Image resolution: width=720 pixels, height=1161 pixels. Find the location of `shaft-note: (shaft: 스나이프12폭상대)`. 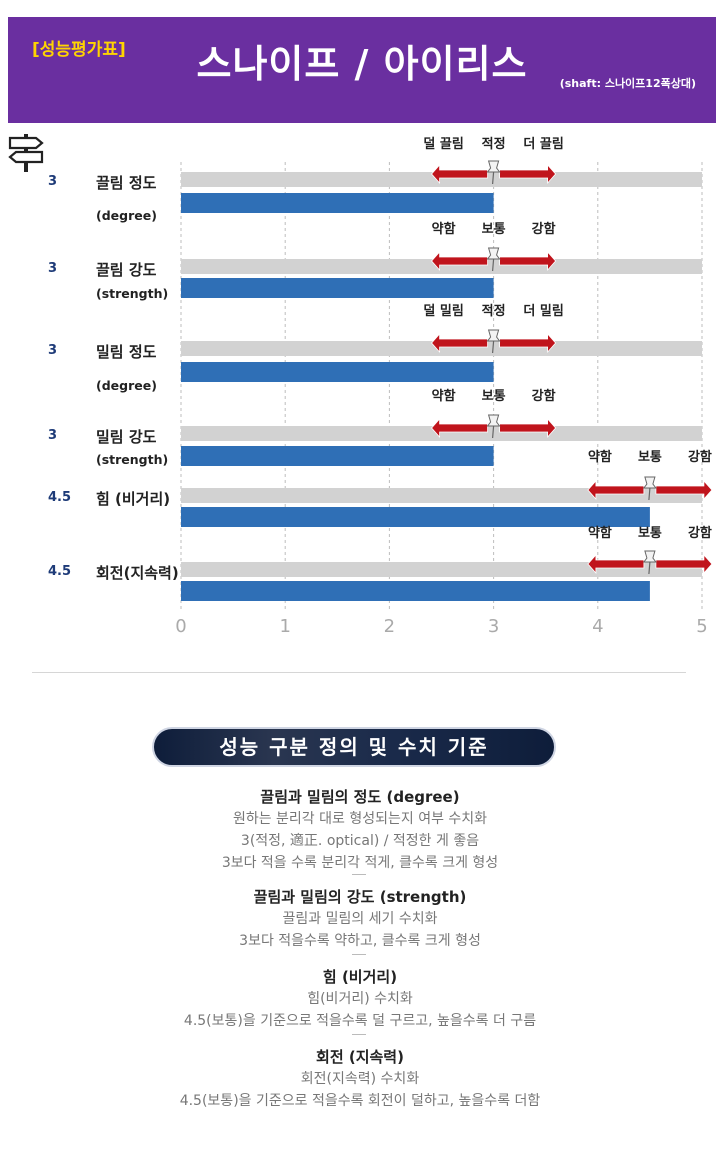

shaft-note: (shaft: 스나이프12폭상대) is located at coordinates (627, 83).